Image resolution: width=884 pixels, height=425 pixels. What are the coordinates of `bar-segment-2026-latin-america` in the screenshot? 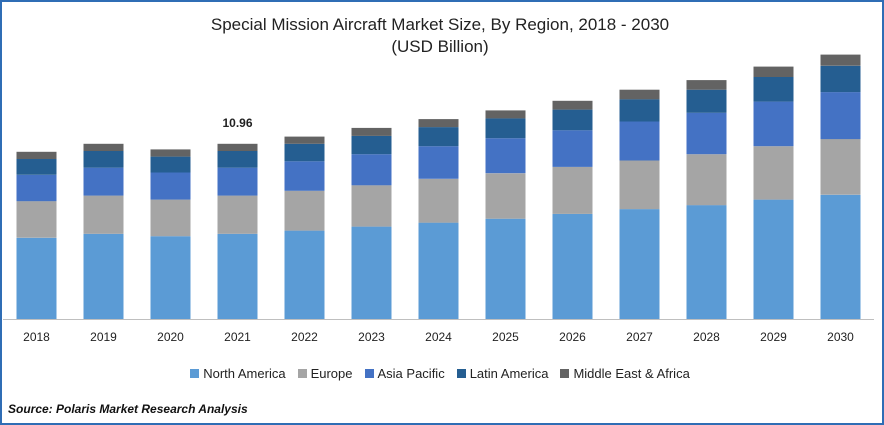 It's located at (572, 120).